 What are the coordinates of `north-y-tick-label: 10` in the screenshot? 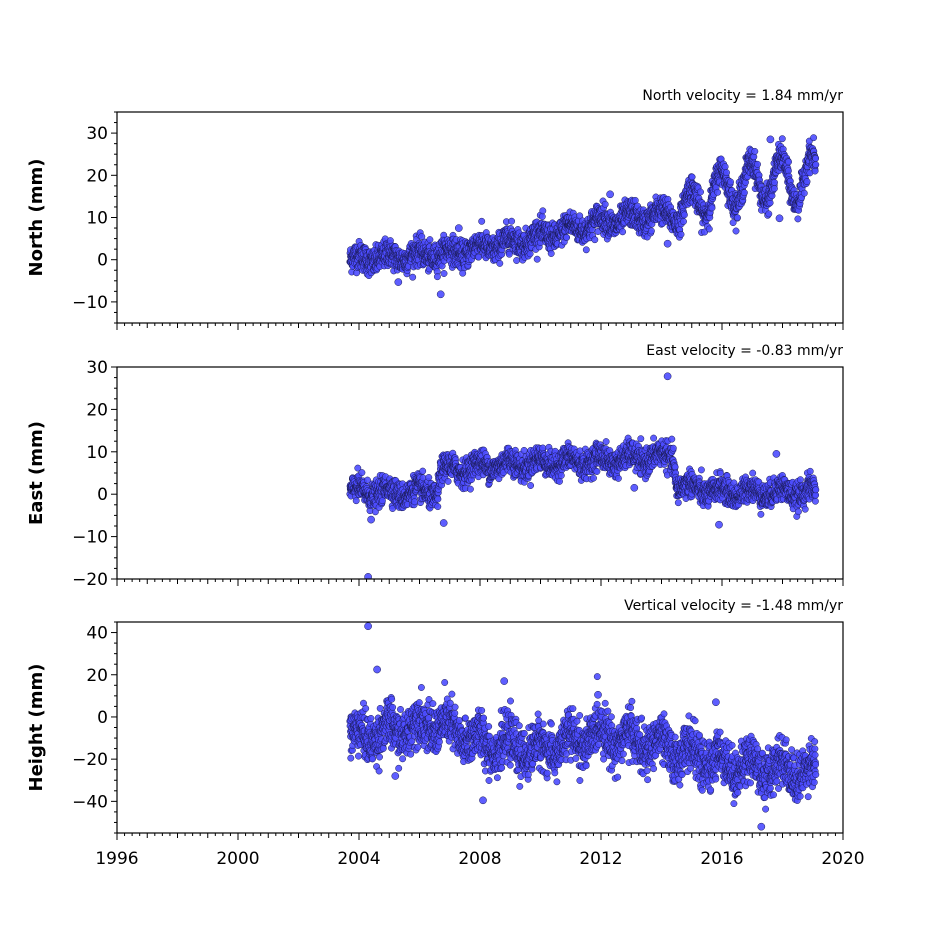 It's located at (97, 219).